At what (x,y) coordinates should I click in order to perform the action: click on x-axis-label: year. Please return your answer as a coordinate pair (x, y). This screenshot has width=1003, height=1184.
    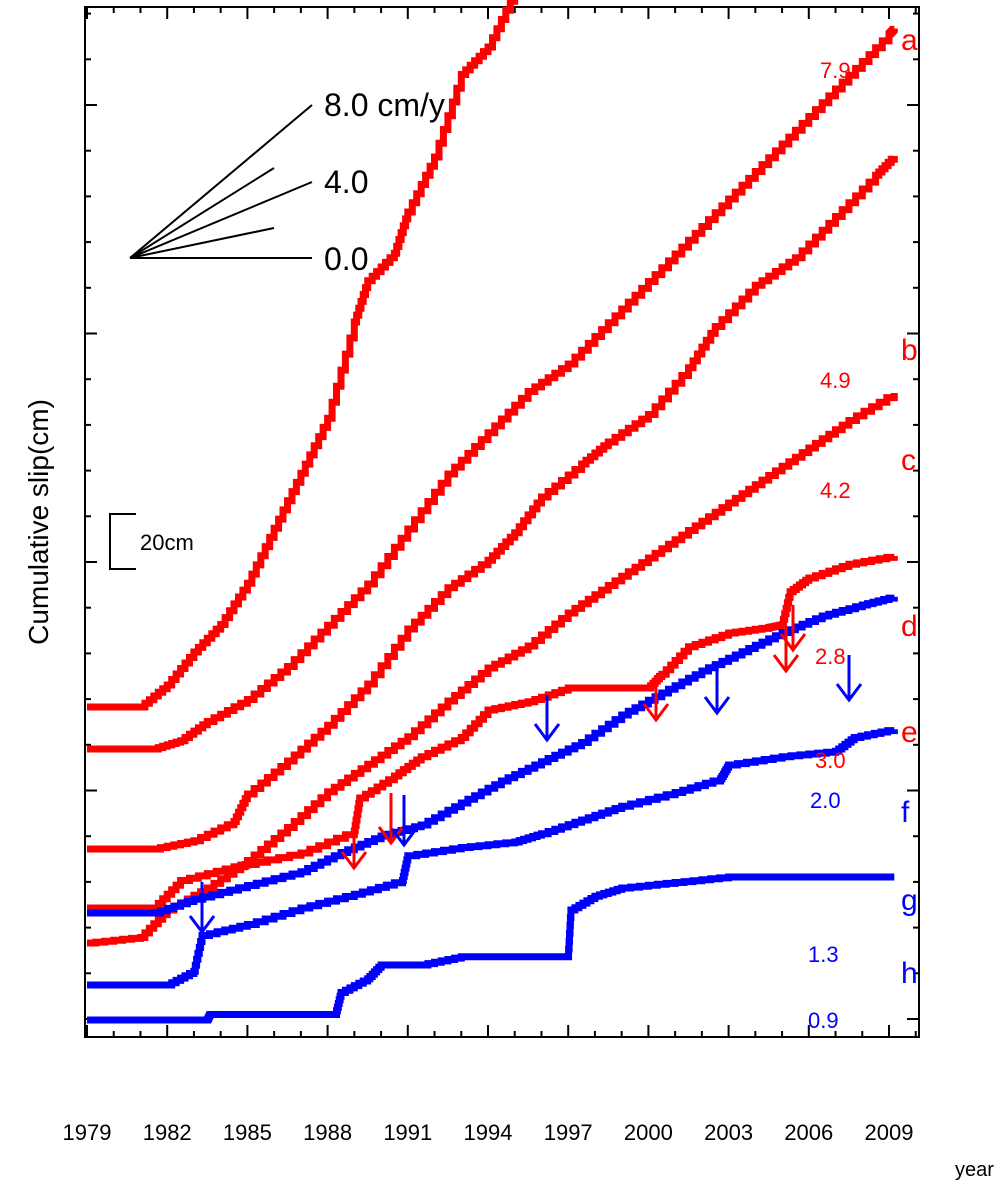
    Looking at the image, I should click on (974, 1170).